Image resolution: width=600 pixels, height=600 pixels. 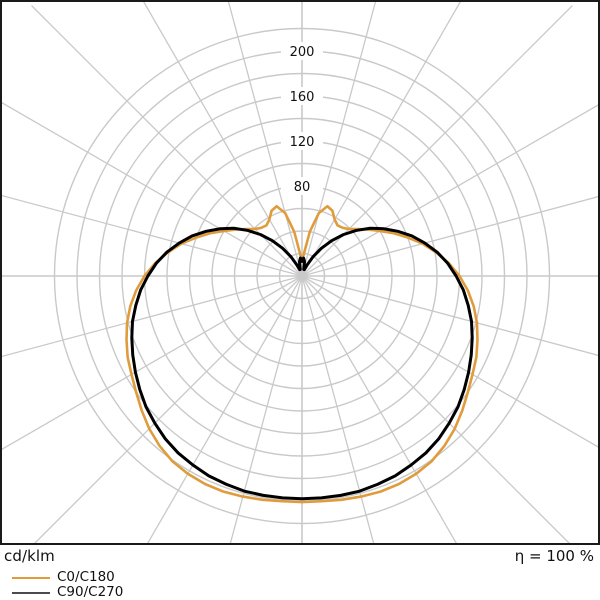 I want to click on legend-swatch-c0-c180, so click(x=31, y=577).